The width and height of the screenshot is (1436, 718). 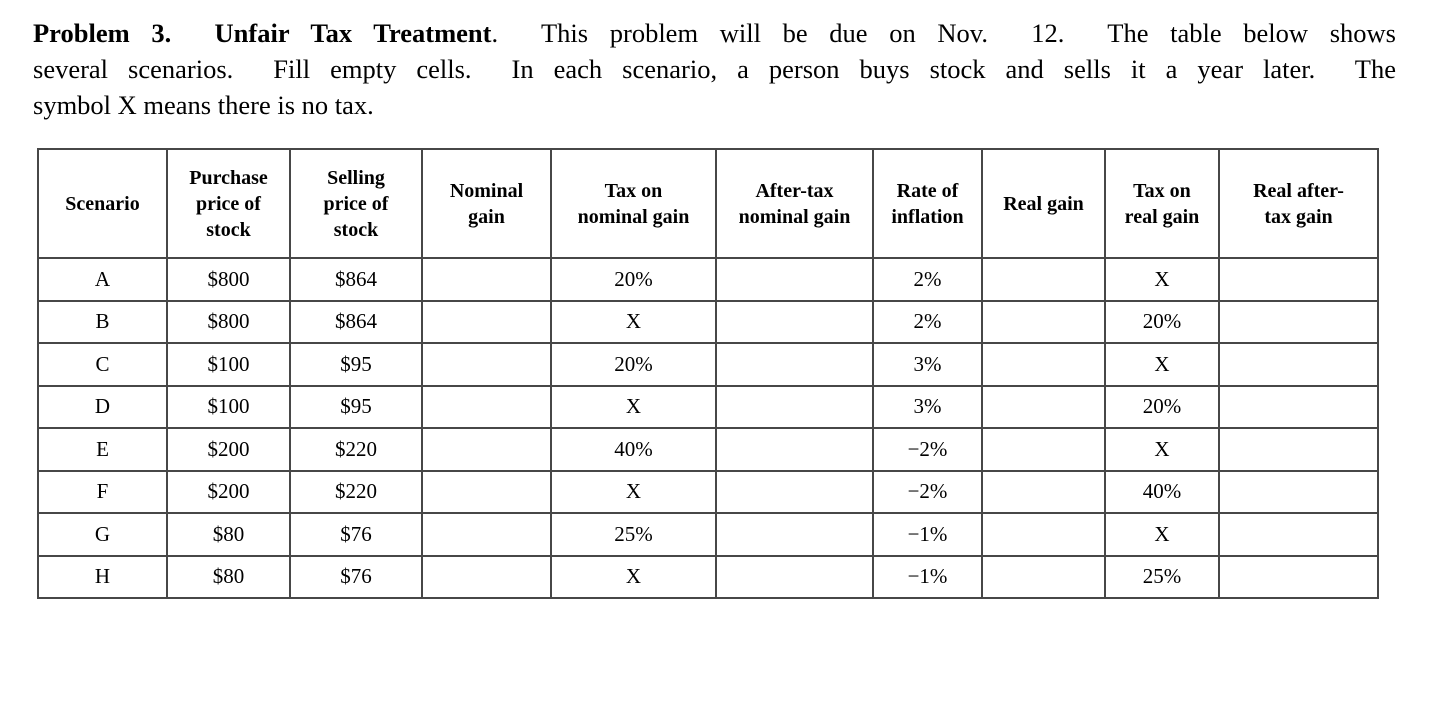 What do you see at coordinates (228, 364) in the screenshot?
I see `table-cell: $100` at bounding box center [228, 364].